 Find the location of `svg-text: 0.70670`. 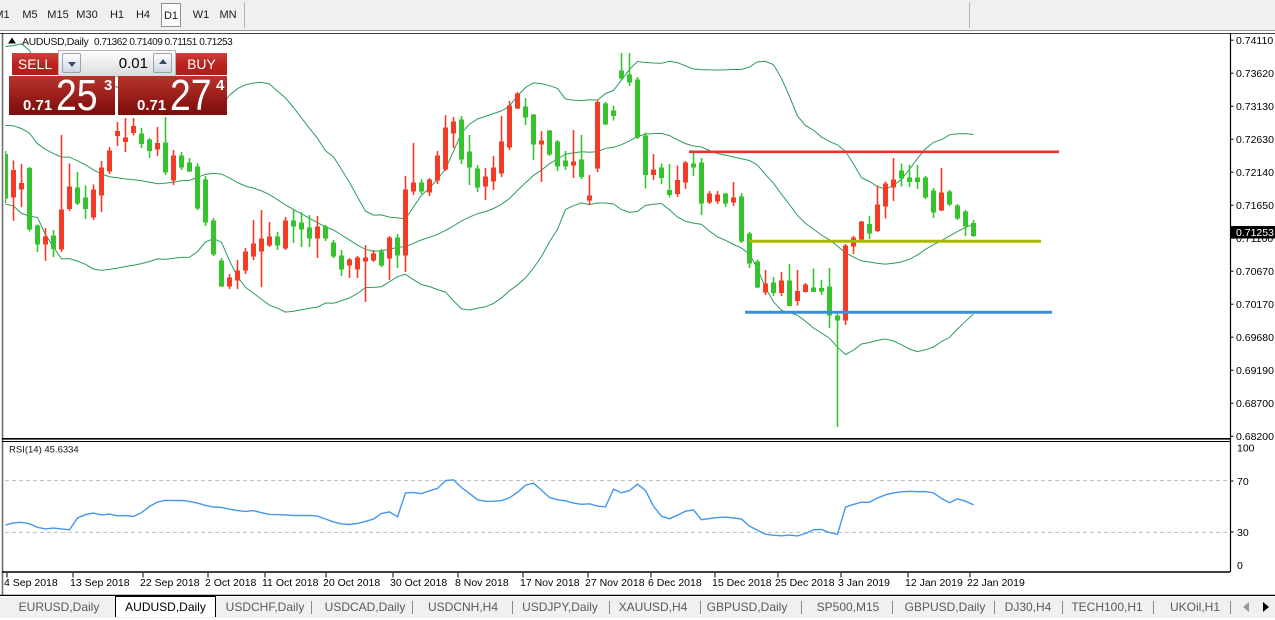

svg-text: 0.70670 is located at coordinates (1255, 272).